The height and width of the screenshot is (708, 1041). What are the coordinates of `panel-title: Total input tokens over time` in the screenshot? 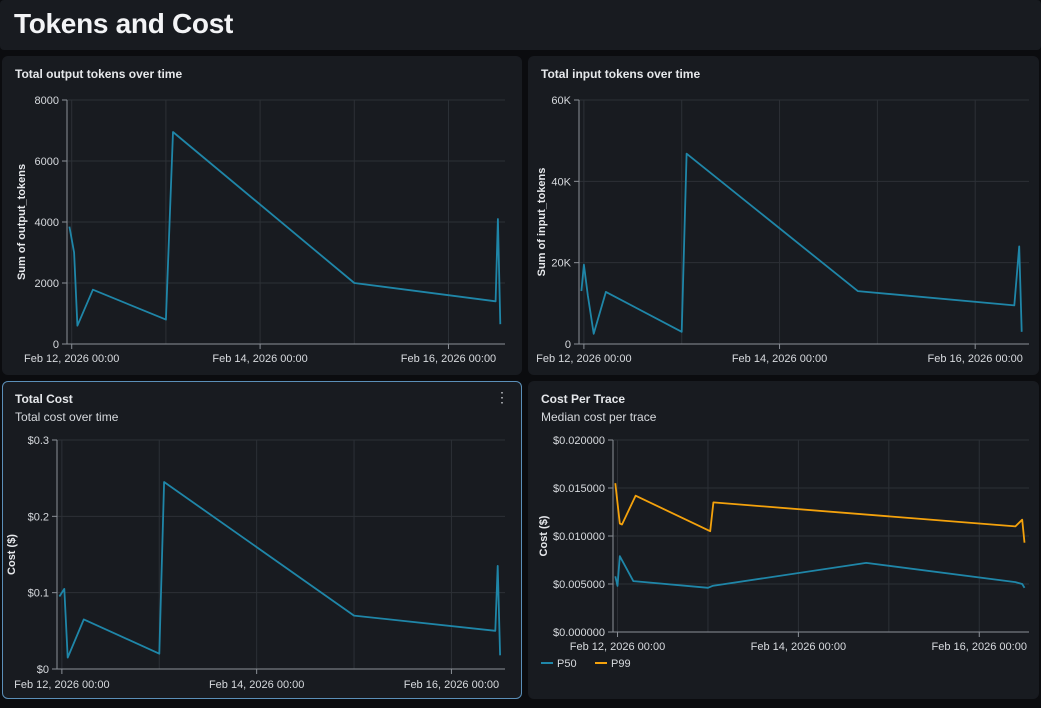 It's located at (621, 74).